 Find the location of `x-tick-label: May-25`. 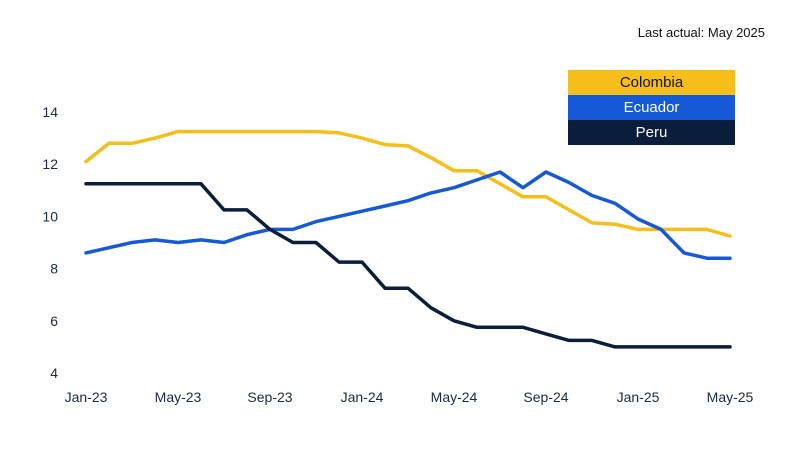

x-tick-label: May-25 is located at coordinates (730, 397).